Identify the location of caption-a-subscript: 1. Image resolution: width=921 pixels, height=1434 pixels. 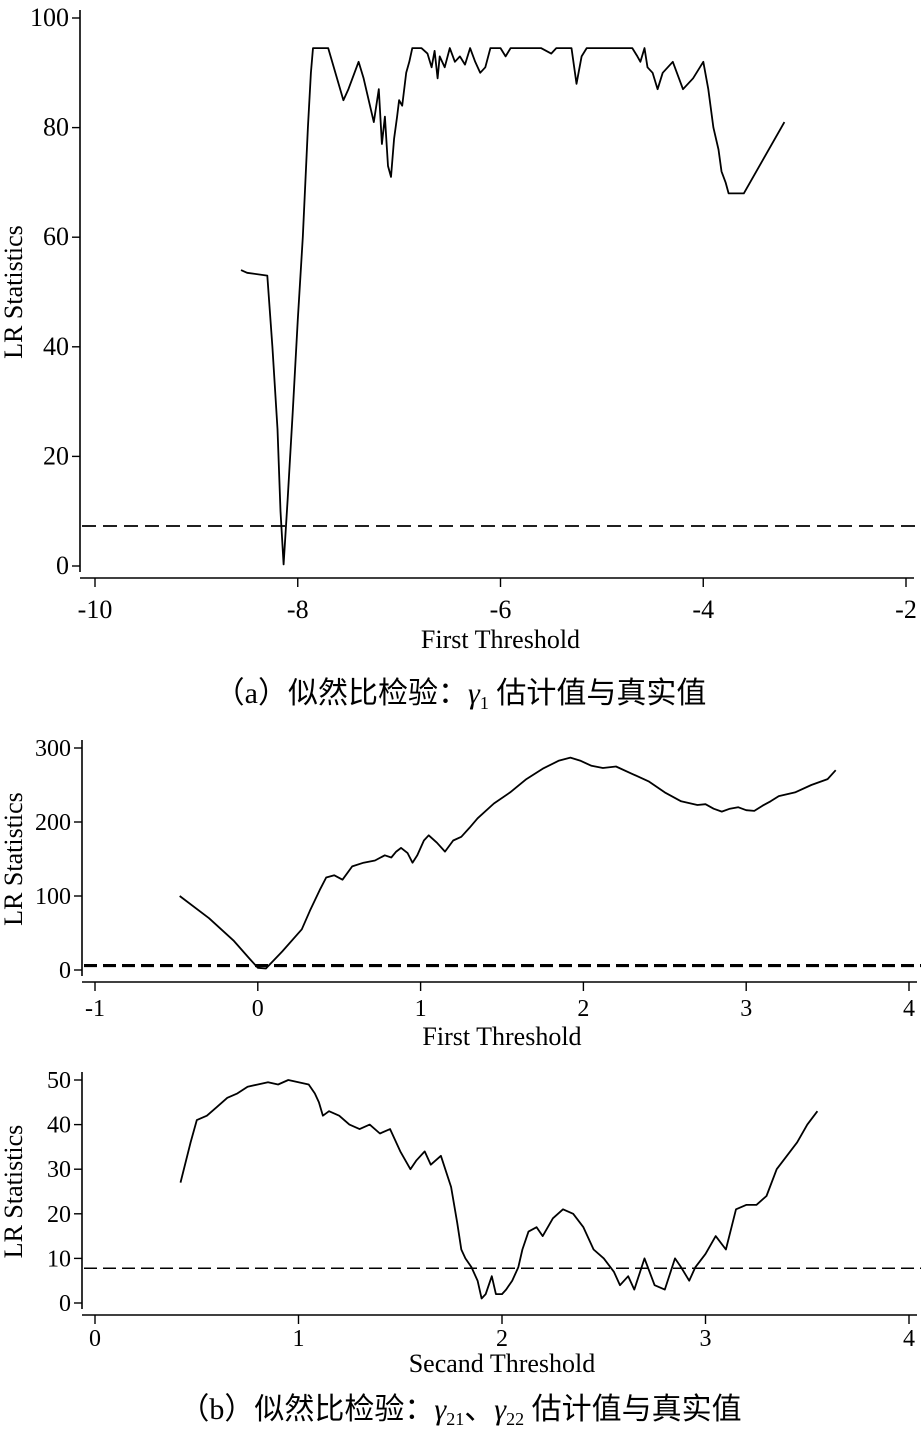
(484, 703).